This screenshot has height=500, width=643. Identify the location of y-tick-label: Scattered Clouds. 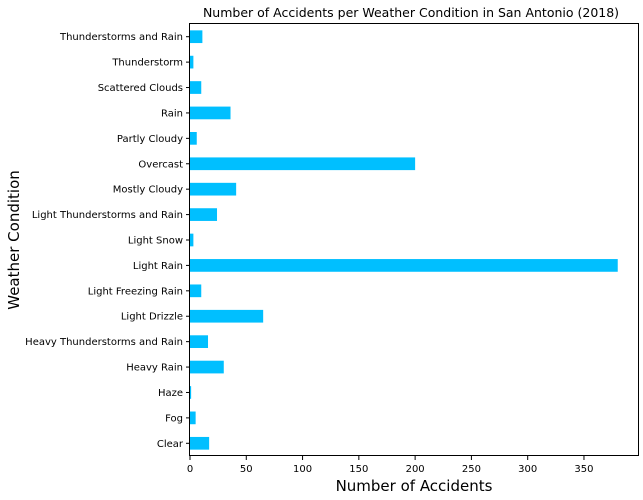
(140, 88).